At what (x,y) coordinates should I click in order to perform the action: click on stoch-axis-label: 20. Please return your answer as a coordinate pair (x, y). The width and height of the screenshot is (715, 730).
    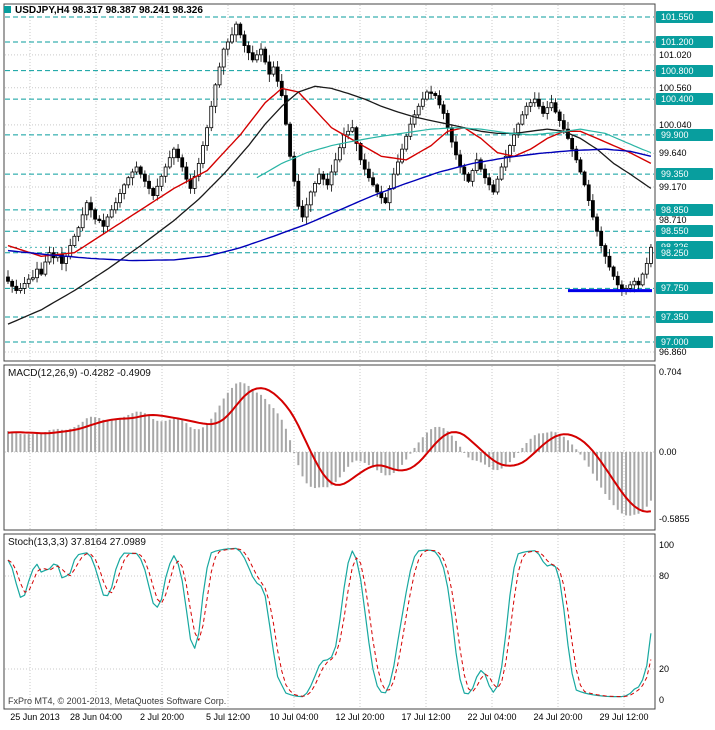
    Looking at the image, I should click on (664, 669).